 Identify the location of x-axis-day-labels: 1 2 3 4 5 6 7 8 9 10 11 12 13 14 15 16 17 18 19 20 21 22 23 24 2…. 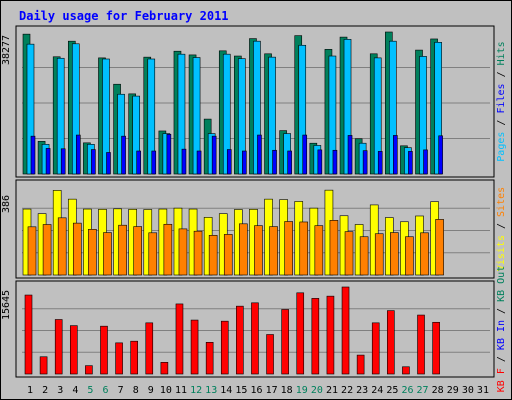
(258, 390).